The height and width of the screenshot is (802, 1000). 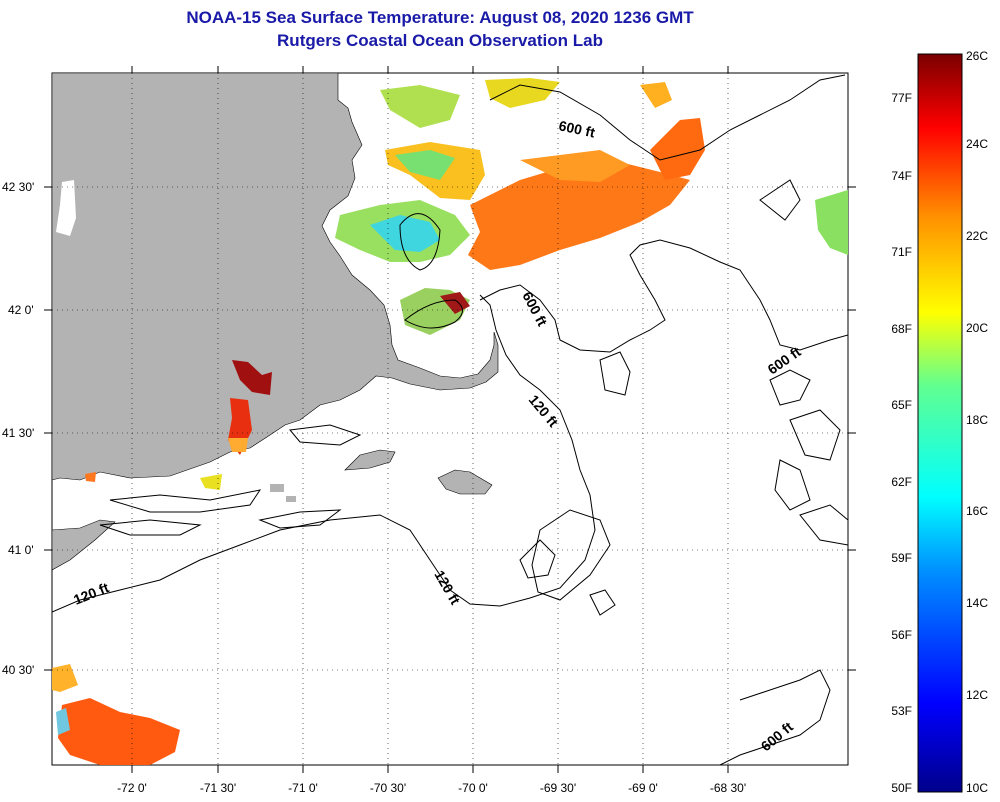 I want to click on lon-label: -72 0', so click(x=132, y=788).